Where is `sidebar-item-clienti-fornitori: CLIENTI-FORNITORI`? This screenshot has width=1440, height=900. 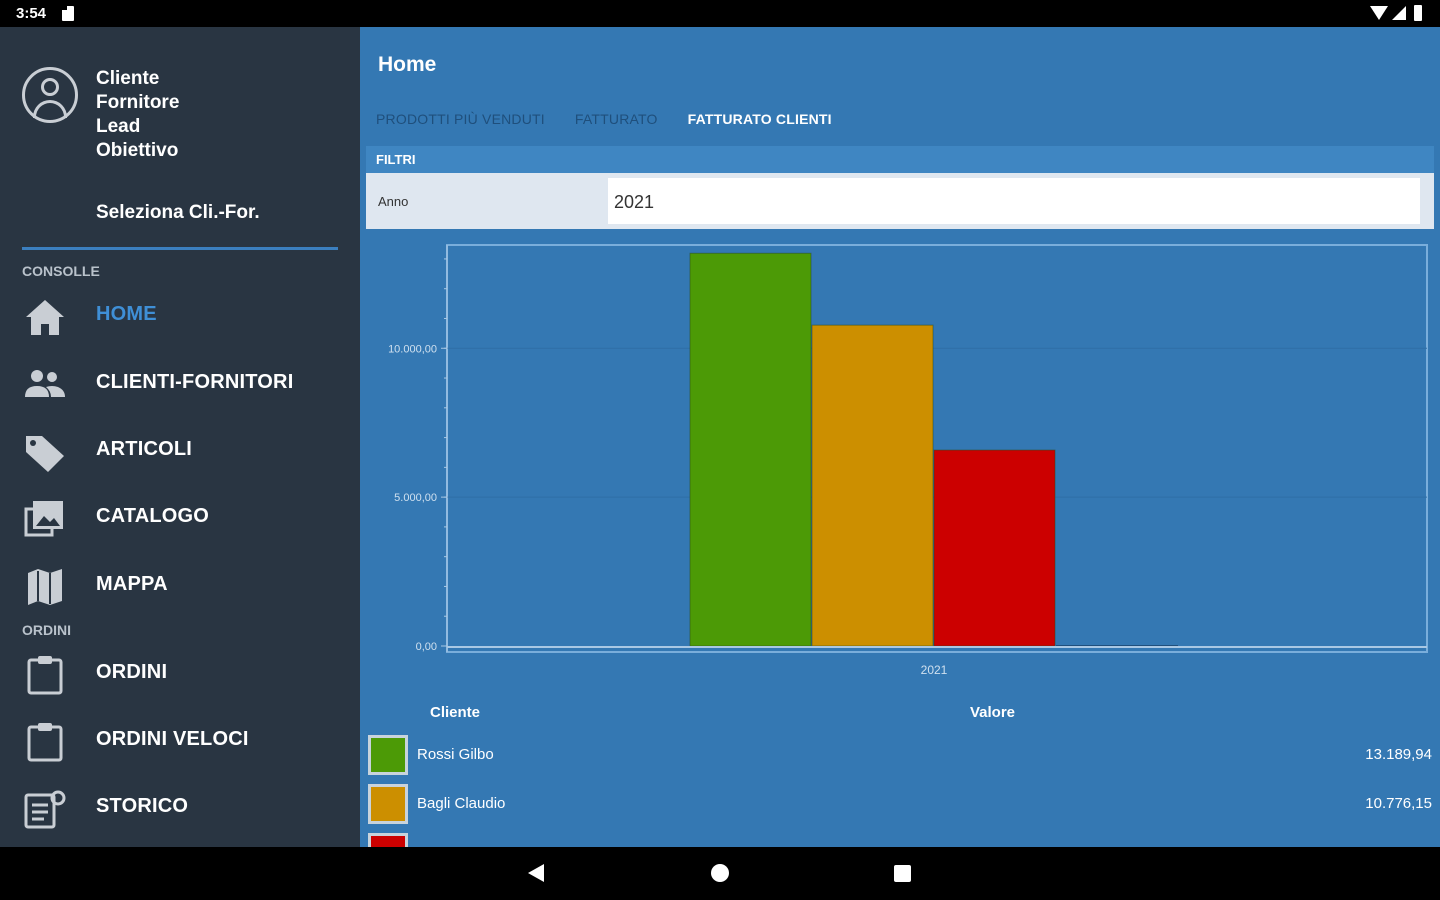 sidebar-item-clienti-fornitori: CLIENTI-FORNITORI is located at coordinates (180, 383).